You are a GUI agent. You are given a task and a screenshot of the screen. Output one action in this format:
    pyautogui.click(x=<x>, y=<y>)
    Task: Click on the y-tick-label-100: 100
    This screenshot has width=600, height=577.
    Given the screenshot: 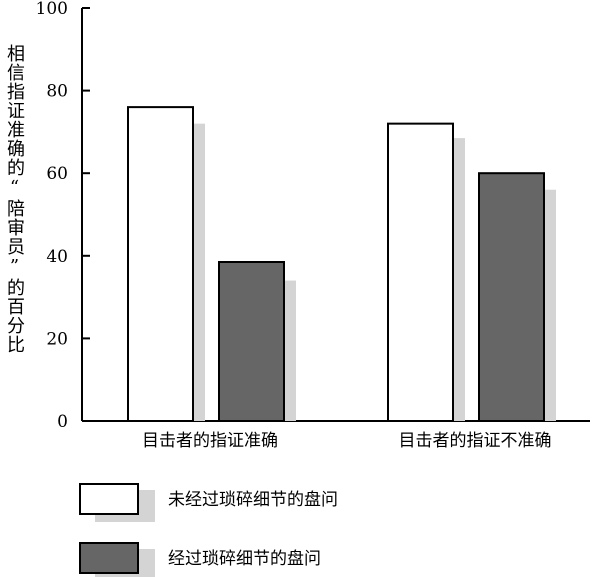 What is the action you would take?
    pyautogui.click(x=52, y=9)
    